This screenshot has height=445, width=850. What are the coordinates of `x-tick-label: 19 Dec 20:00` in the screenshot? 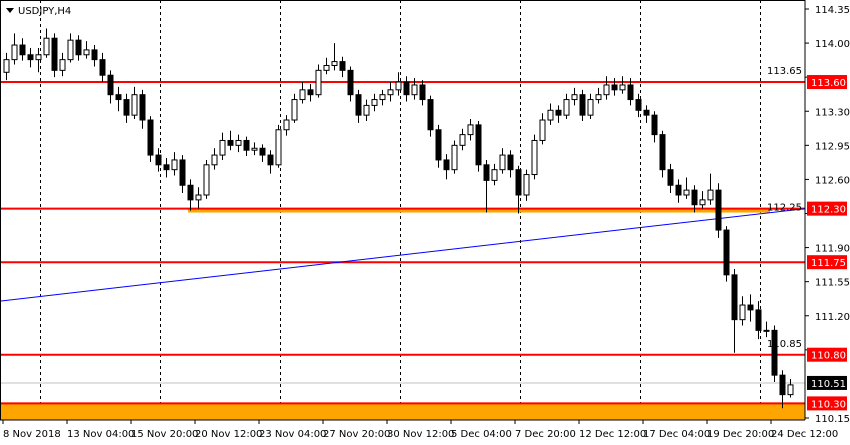 It's located at (740, 434).